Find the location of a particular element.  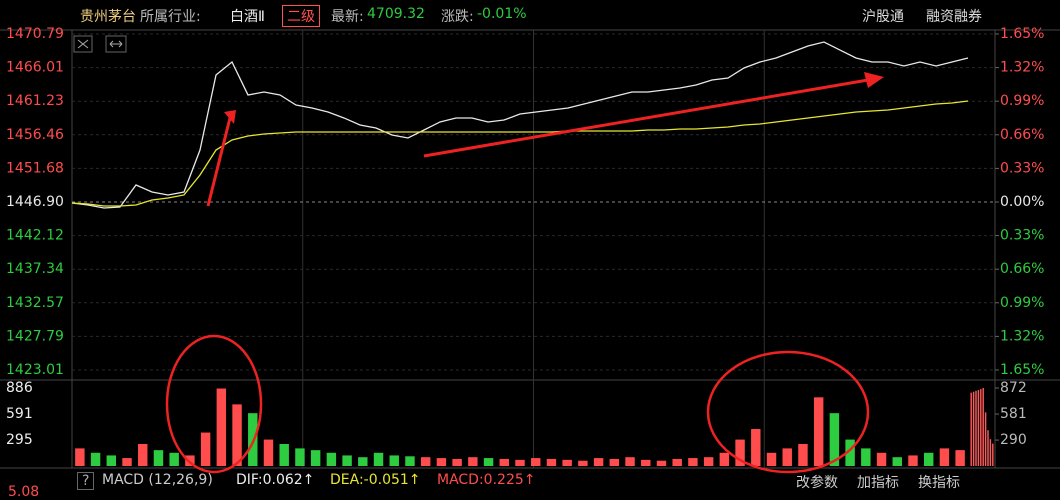

y-tick-label: 1442.12 is located at coordinates (35, 236).